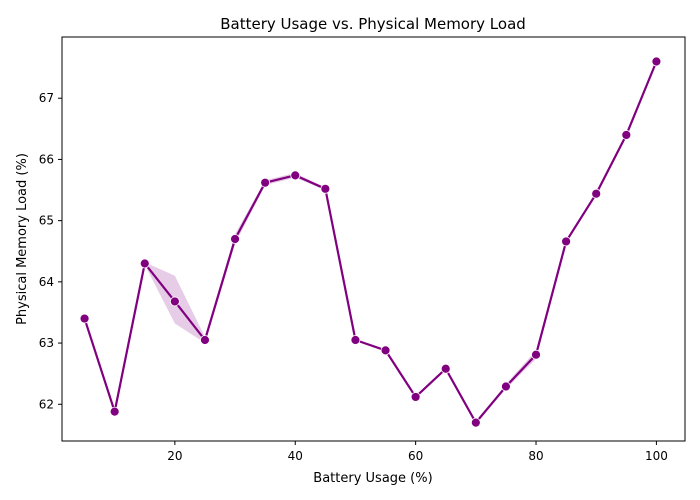 The height and width of the screenshot is (500, 700). Describe the element at coordinates (535, 456) in the screenshot. I see `x-tick-label: 80` at that location.